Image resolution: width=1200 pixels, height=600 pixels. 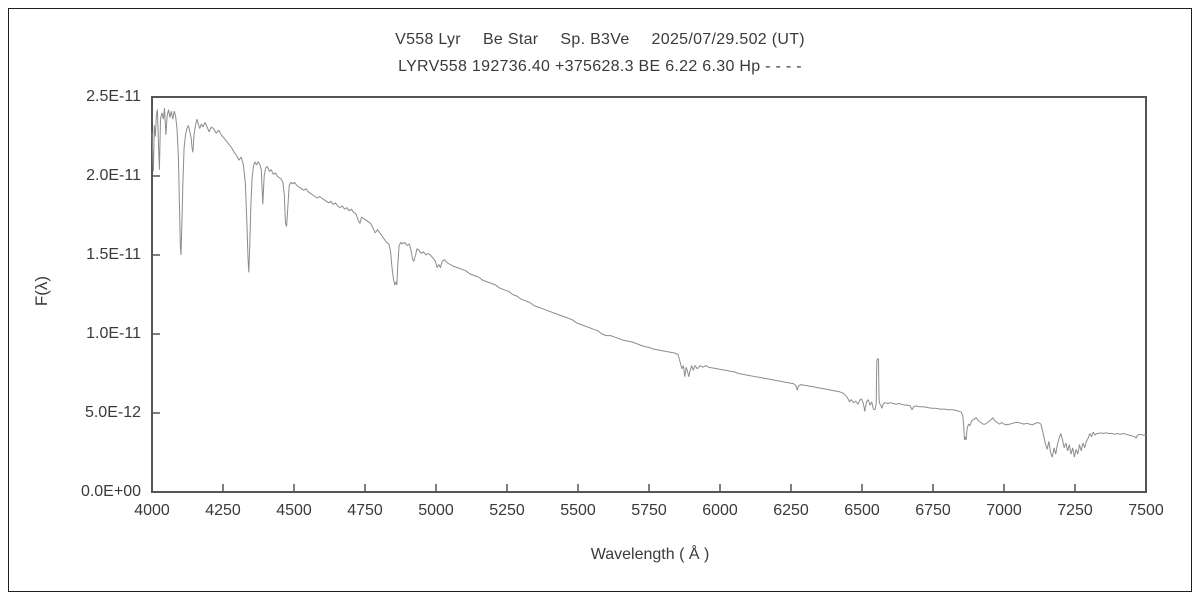 I want to click on y-tick-label: 2.5E-11, so click(x=113, y=96).